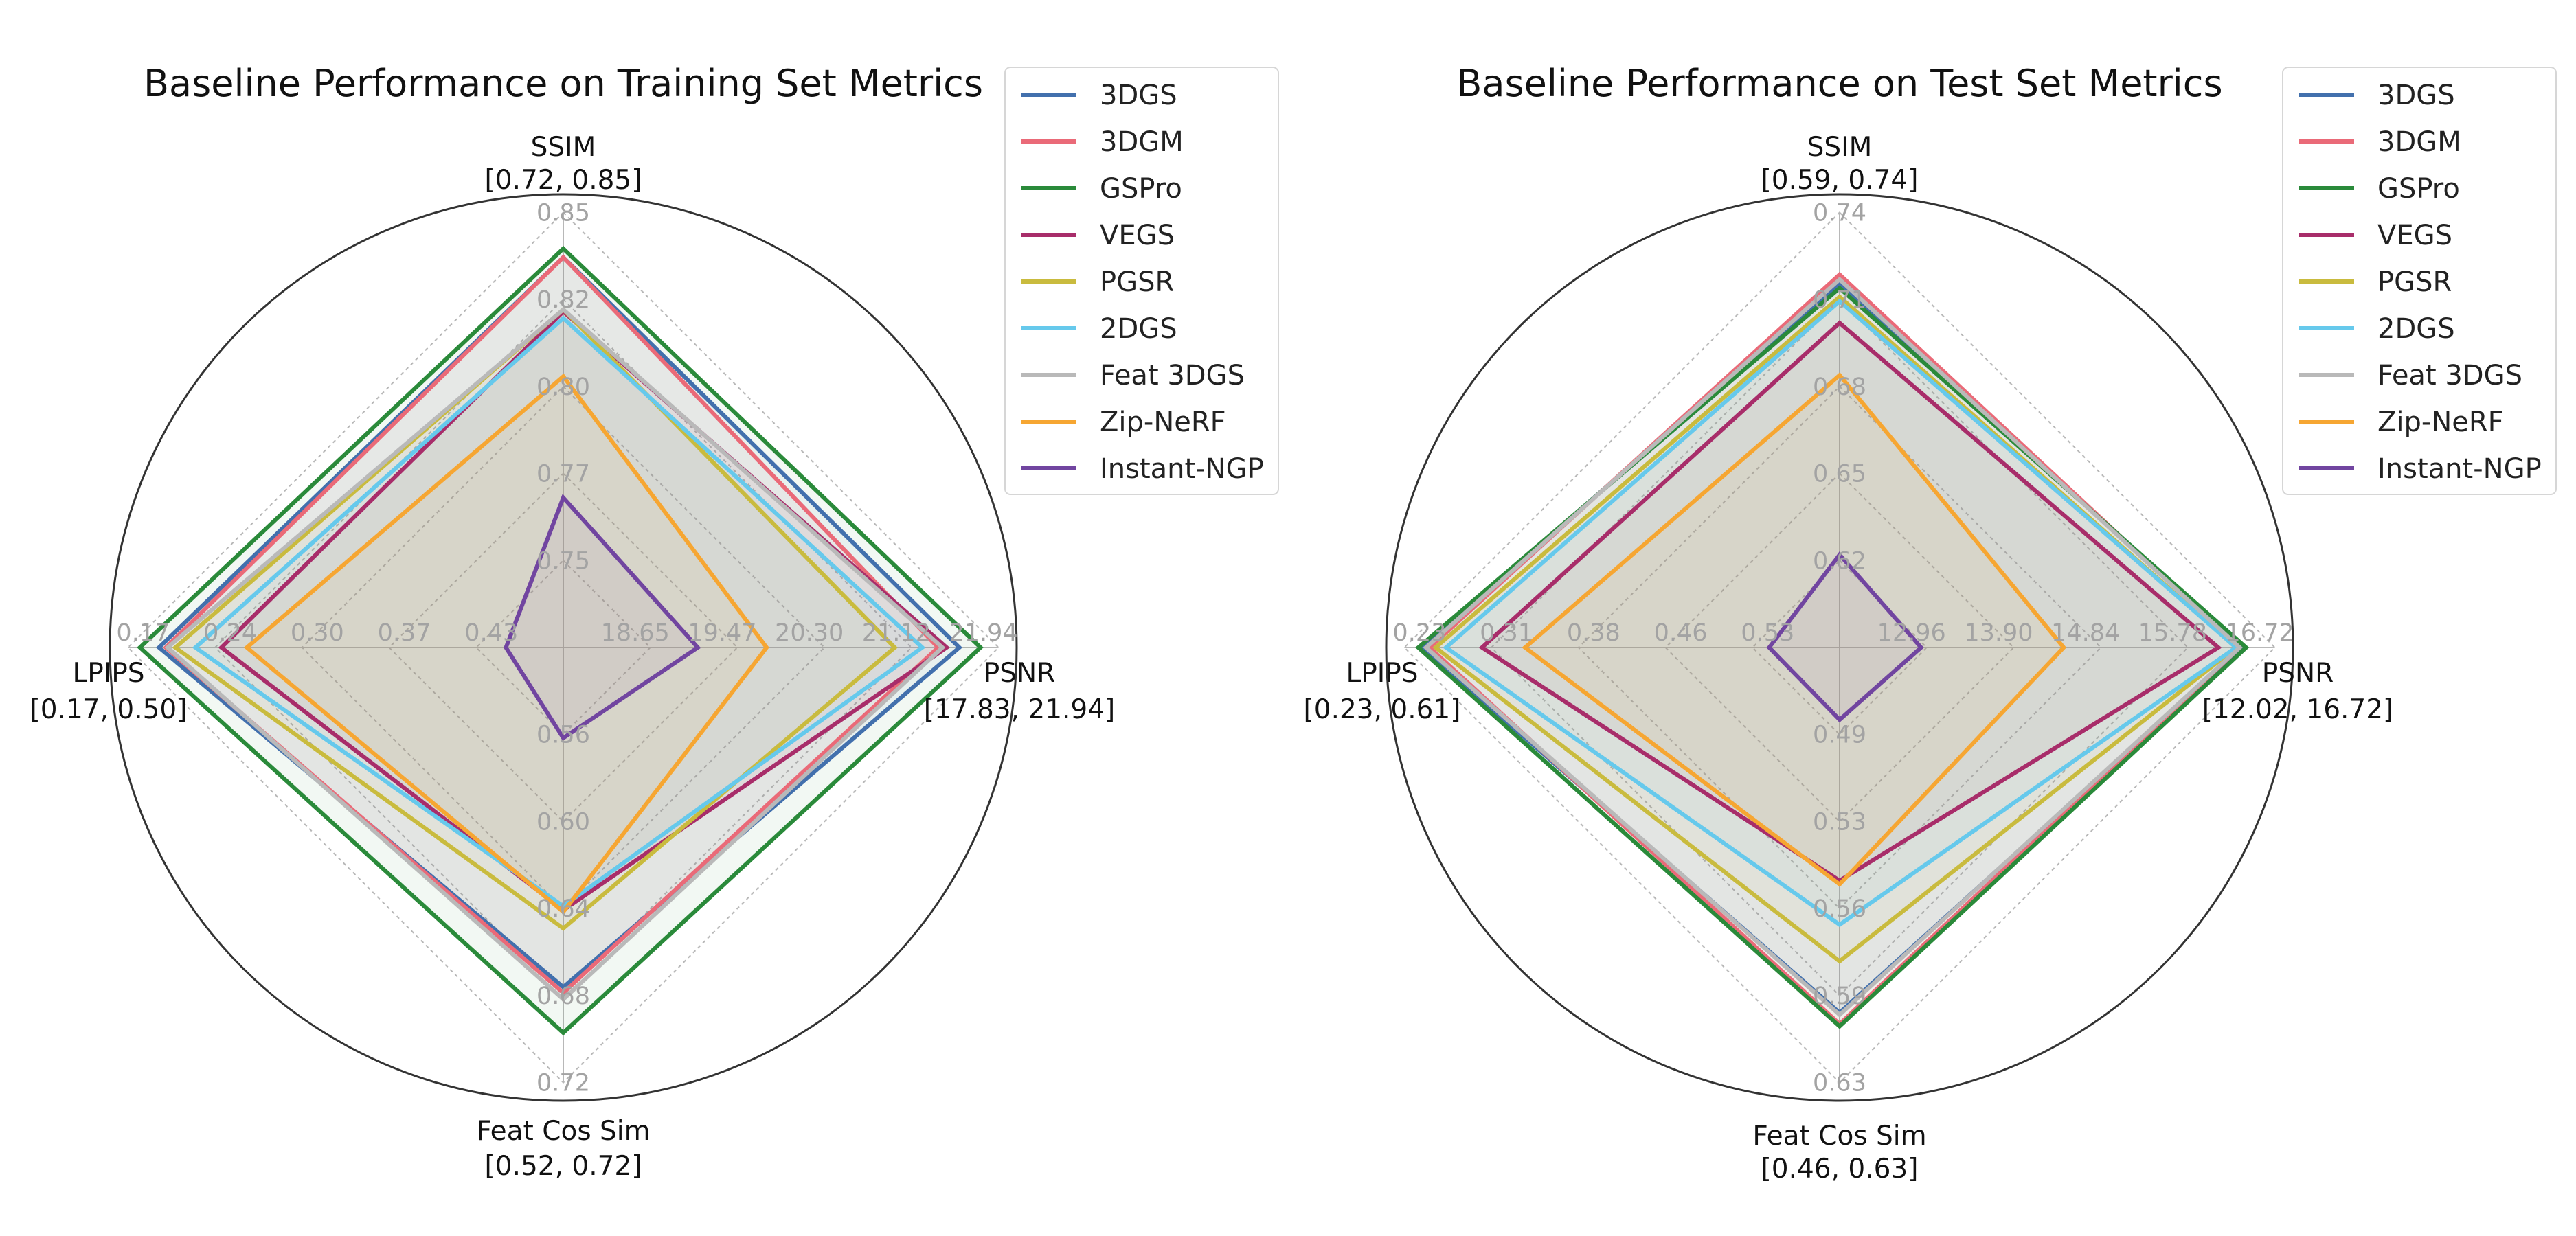 The width and height of the screenshot is (2576, 1236). Describe the element at coordinates (563, 213) in the screenshot. I see `tick-label-ssim-5: 0.85` at that location.